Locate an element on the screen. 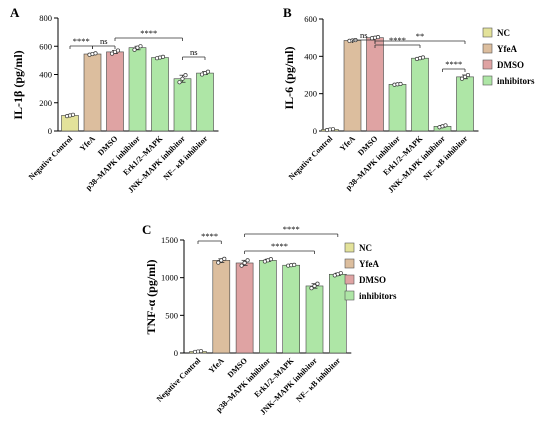 This screenshot has height=436, width=550. y-tick-label: 500 is located at coordinates (171, 315).